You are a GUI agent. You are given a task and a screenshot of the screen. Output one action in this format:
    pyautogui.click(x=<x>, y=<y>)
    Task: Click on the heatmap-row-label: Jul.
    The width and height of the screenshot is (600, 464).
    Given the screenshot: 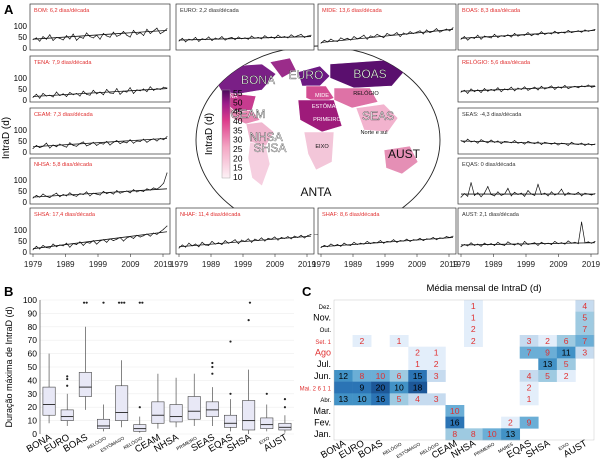 What is the action you would take?
    pyautogui.click(x=324, y=364)
    